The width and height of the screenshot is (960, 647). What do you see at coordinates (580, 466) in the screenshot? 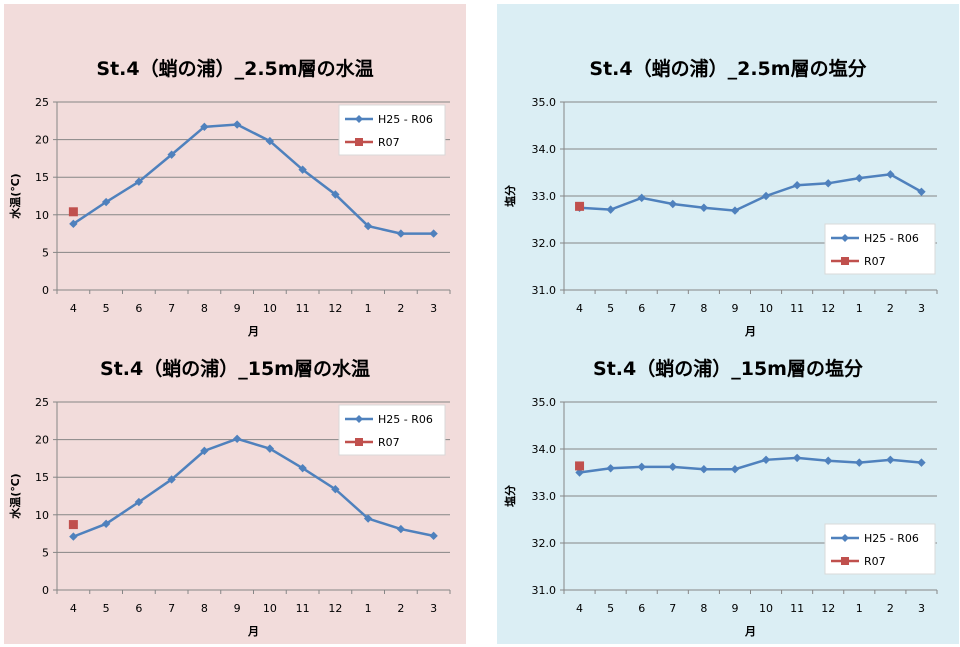
I see `data-point-r07` at bounding box center [580, 466].